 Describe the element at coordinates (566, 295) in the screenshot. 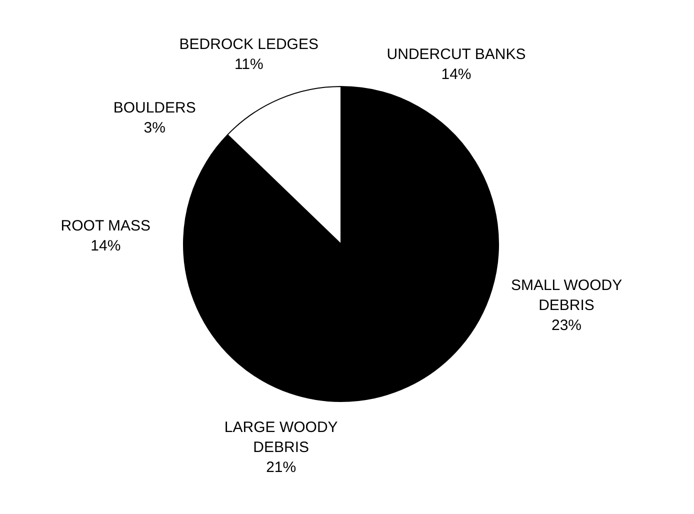

I see `slice-label: SMALL WOODY DEBRIS` at that location.